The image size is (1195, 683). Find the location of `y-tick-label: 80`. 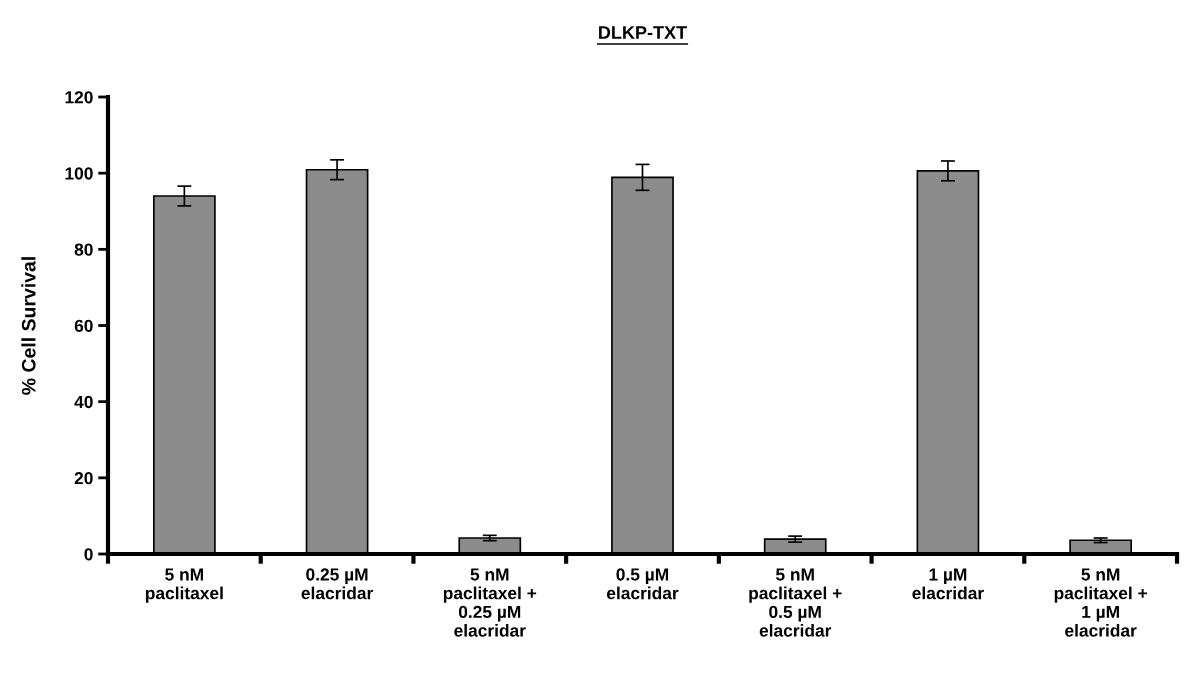

y-tick-label: 80 is located at coordinates (83, 249).